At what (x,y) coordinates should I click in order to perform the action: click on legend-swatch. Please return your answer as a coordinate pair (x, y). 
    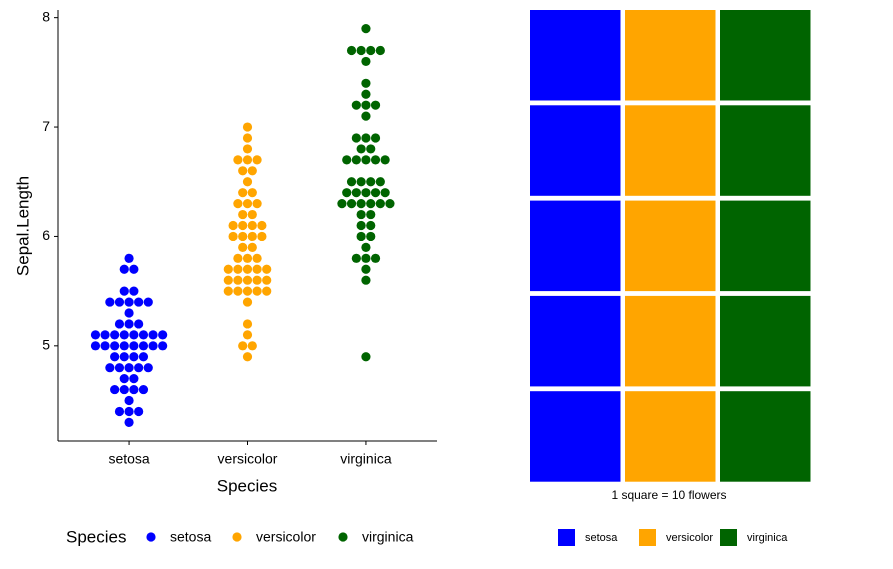
    Looking at the image, I should click on (566, 537).